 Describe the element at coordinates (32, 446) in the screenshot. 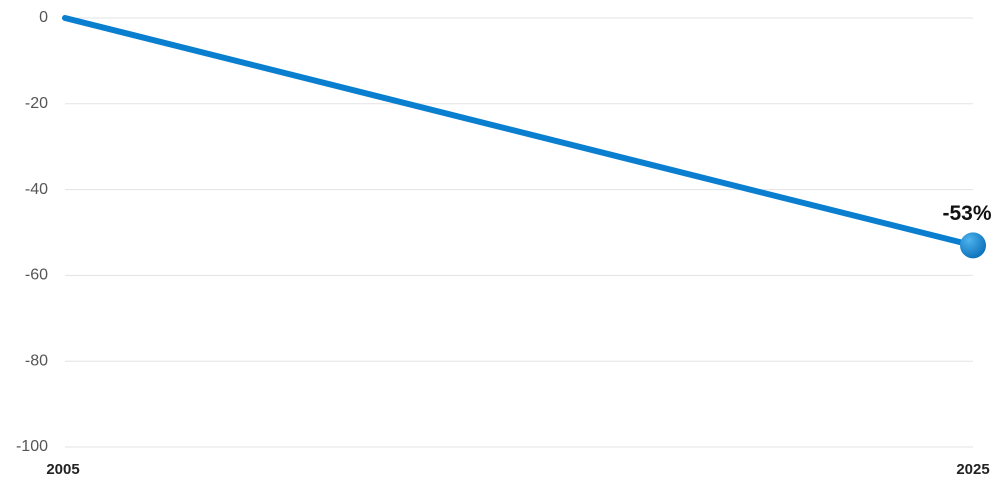

I see `y-tick-label: -100` at that location.